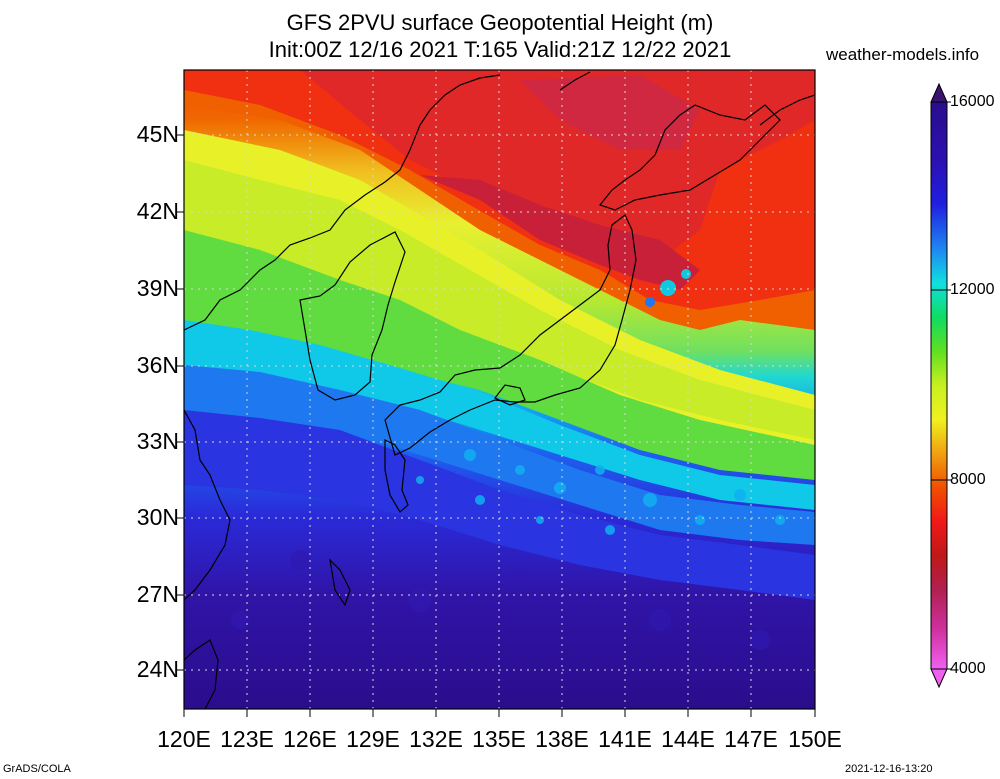  Describe the element at coordinates (815, 739) in the screenshot. I see `lon-label: 150E` at that location.